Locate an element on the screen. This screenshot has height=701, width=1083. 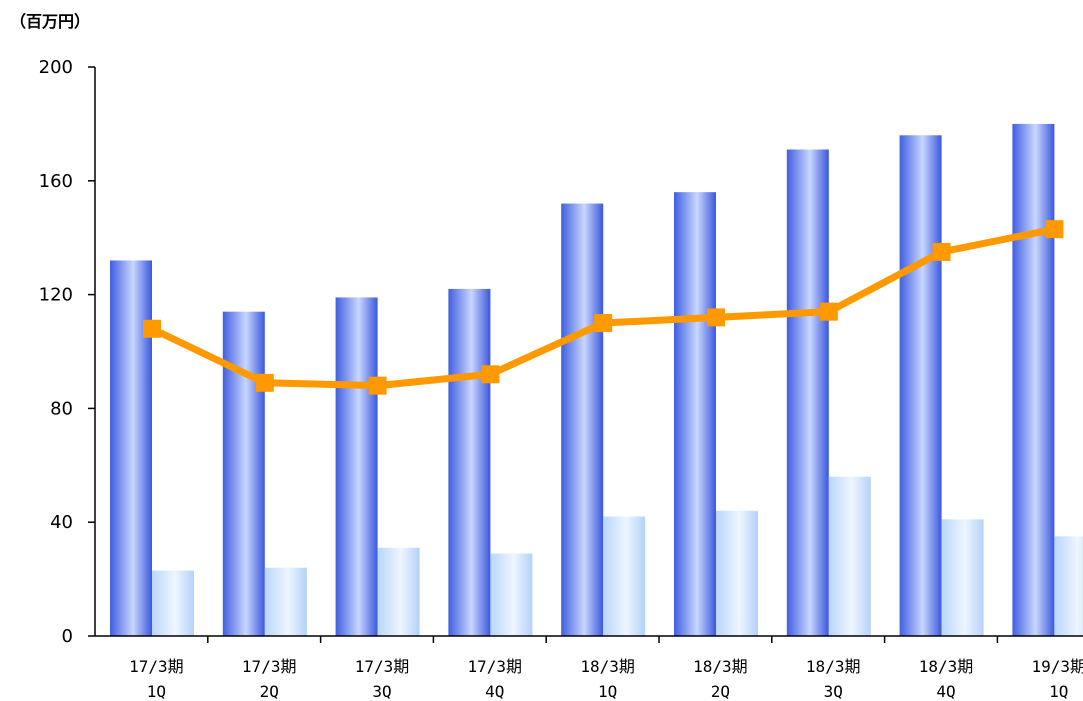
y-tick-label: 200 is located at coordinates (56, 67).